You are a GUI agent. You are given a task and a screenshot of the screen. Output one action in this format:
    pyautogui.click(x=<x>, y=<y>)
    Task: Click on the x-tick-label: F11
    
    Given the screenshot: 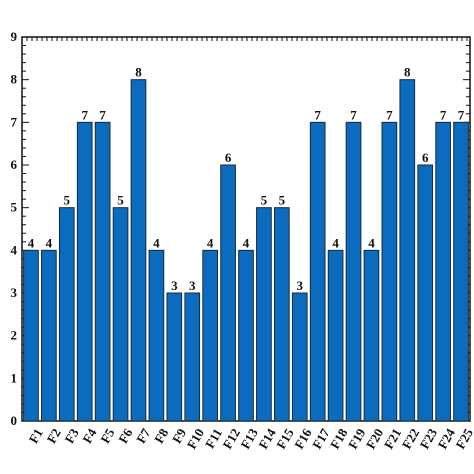 What is the action you would take?
    pyautogui.click(x=213, y=438)
    